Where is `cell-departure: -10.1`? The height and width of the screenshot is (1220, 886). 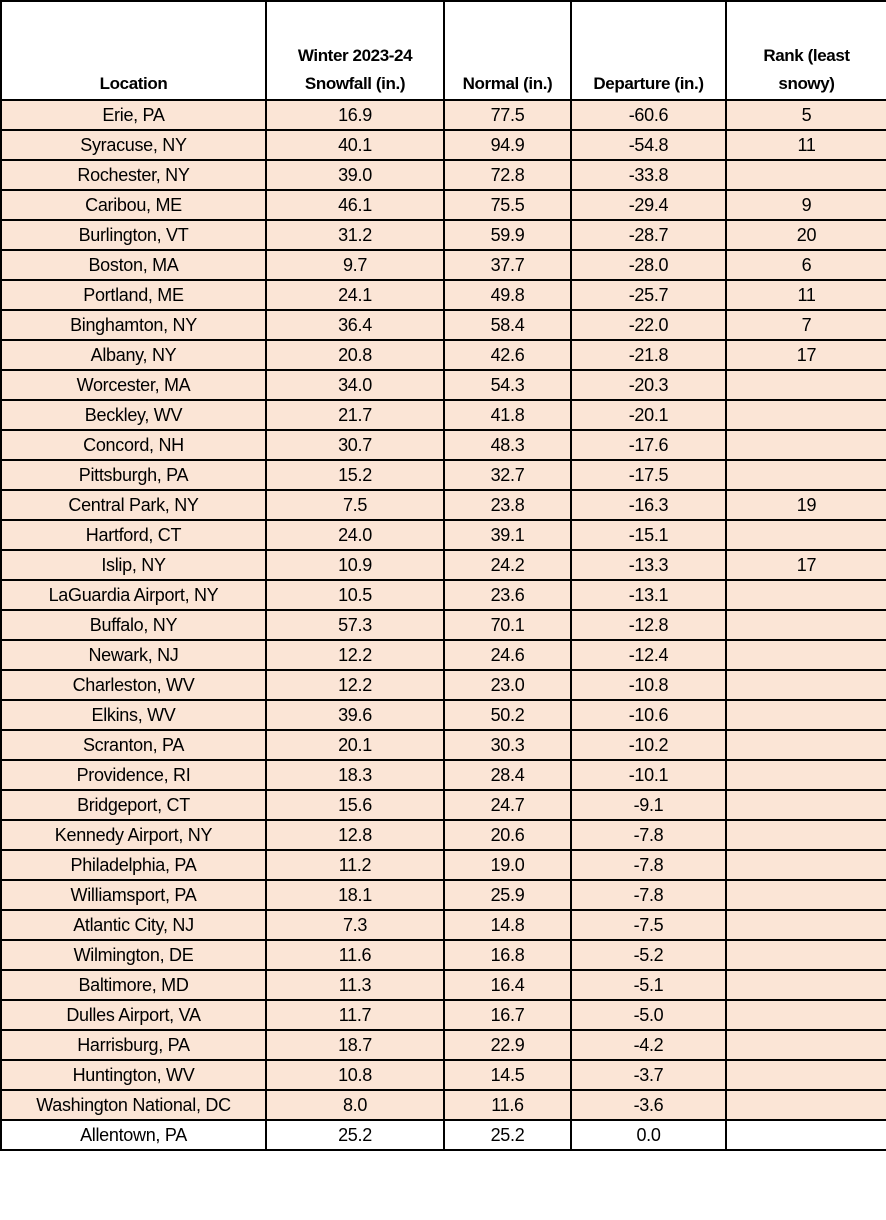 cell-departure: -10.1 is located at coordinates (648, 775).